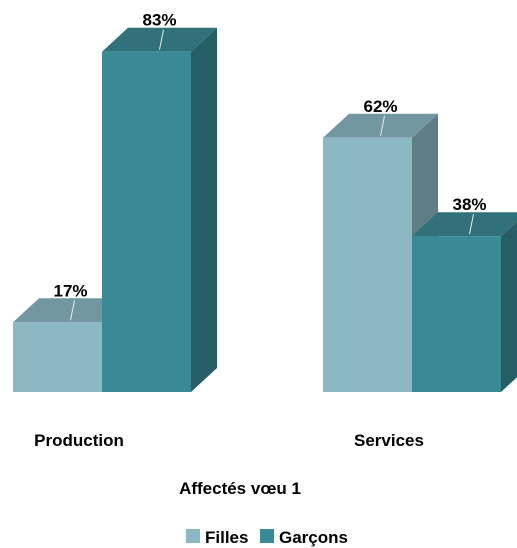 Image resolution: width=517 pixels, height=548 pixels. What do you see at coordinates (79, 440) in the screenshot?
I see `category-label-production: Production` at bounding box center [79, 440].